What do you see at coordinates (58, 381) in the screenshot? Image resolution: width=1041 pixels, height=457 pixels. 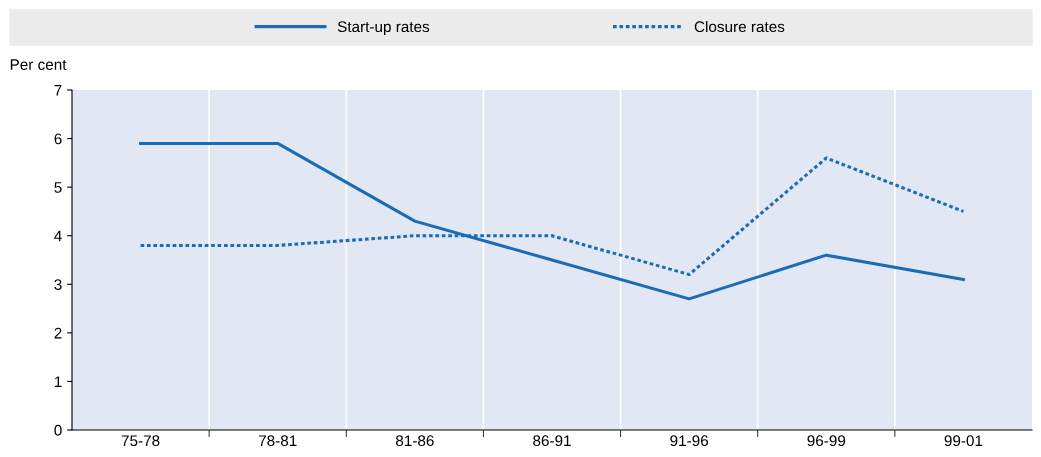 I see `y-tick-label: 1` at bounding box center [58, 381].